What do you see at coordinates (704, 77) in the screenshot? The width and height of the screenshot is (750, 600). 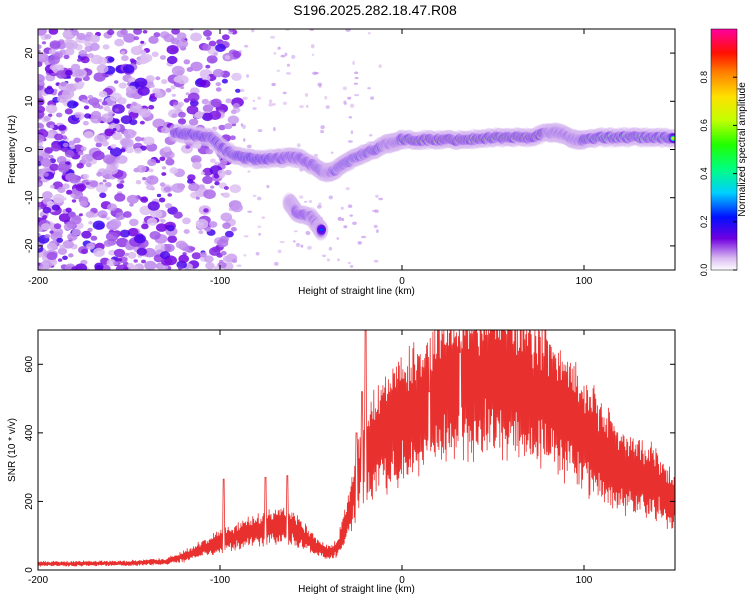 I see `colorbar-tick-label: 0.8` at bounding box center [704, 77].